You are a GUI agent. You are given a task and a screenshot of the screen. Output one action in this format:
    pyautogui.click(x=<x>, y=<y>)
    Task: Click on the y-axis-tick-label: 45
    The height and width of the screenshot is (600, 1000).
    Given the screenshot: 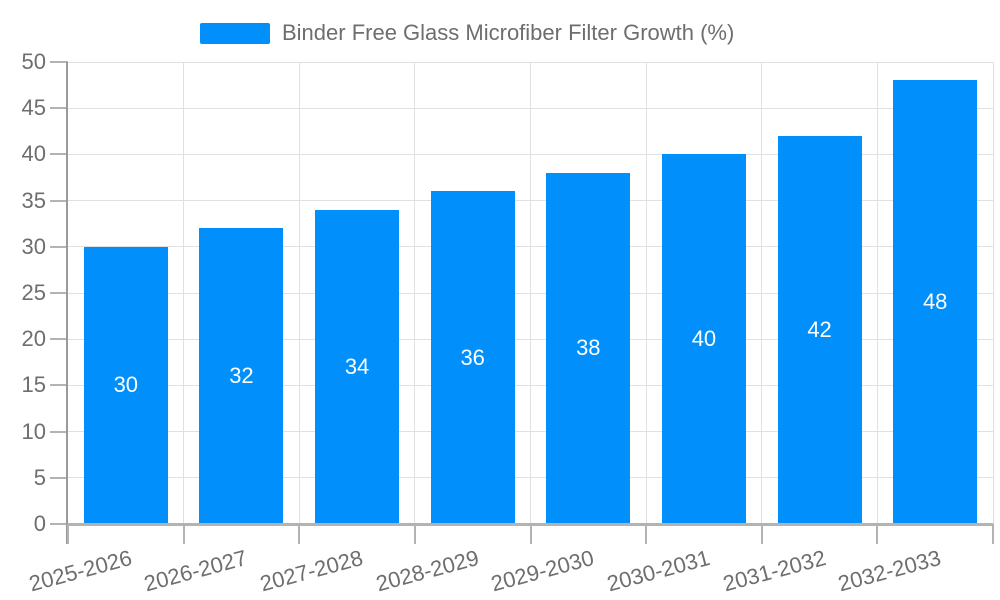 What is the action you would take?
    pyautogui.click(x=33, y=108)
    